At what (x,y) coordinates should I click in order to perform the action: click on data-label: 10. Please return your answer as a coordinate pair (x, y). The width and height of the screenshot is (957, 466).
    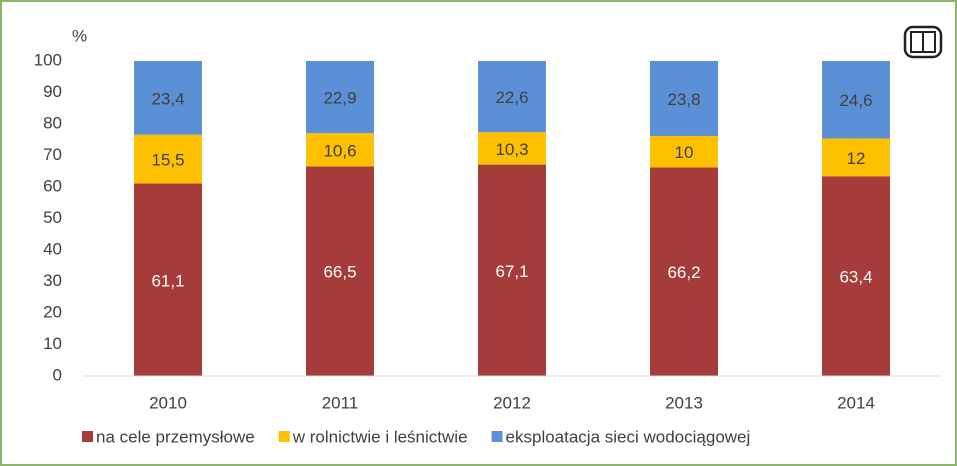
    Looking at the image, I should click on (684, 152).